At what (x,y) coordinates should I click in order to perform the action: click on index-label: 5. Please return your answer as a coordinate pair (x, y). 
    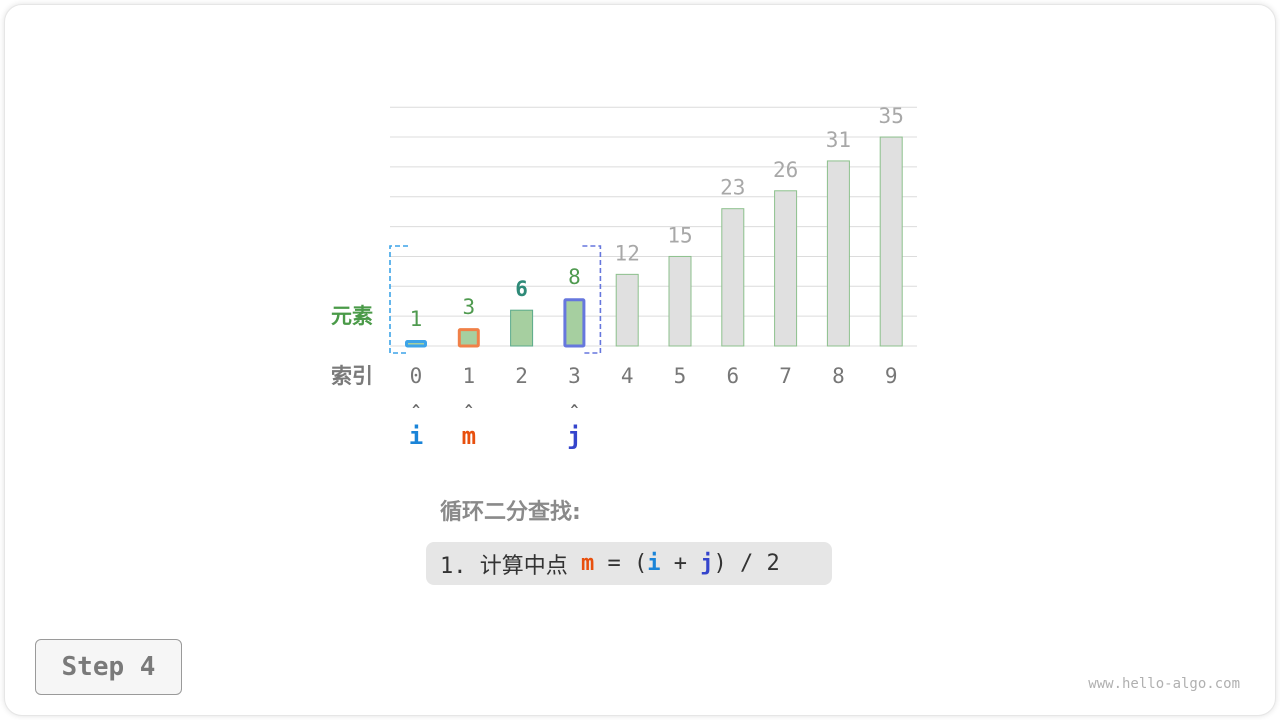
    Looking at the image, I should click on (680, 376).